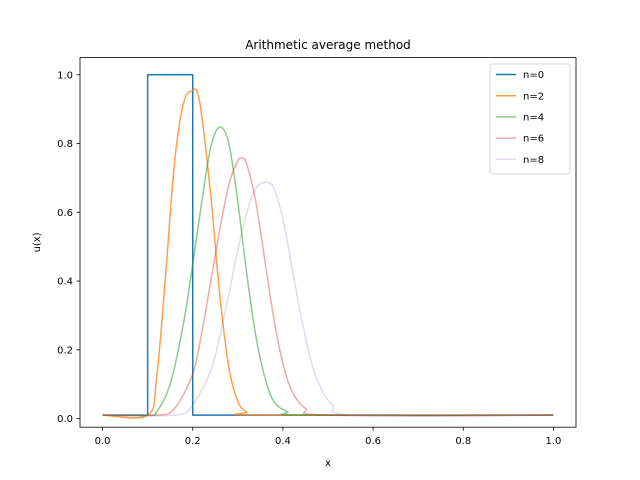  What do you see at coordinates (463, 441) in the screenshot?
I see `x-tick-label: 0.8` at bounding box center [463, 441].